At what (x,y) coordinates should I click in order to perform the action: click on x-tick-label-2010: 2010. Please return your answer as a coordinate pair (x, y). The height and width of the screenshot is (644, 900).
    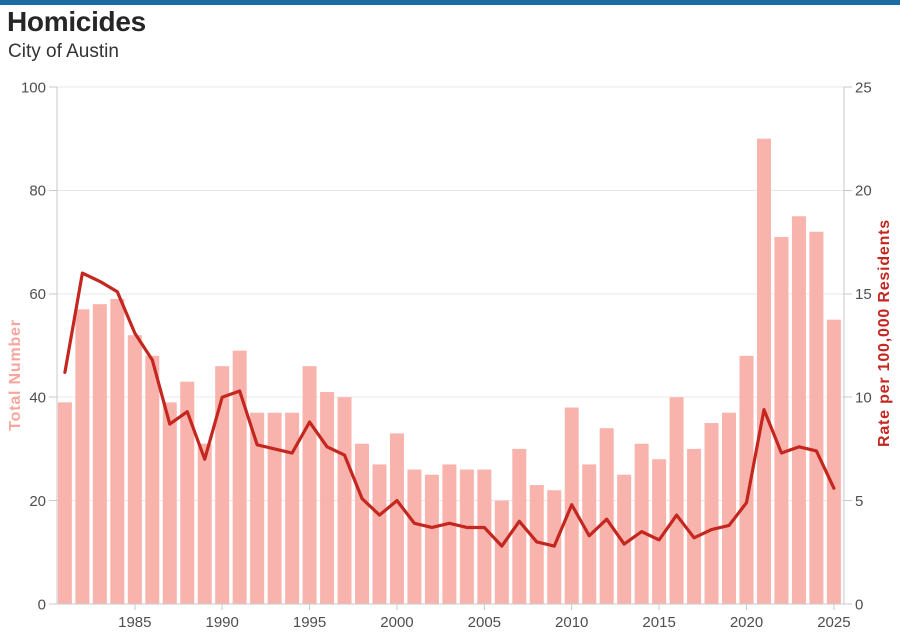
    Looking at the image, I should click on (571, 622).